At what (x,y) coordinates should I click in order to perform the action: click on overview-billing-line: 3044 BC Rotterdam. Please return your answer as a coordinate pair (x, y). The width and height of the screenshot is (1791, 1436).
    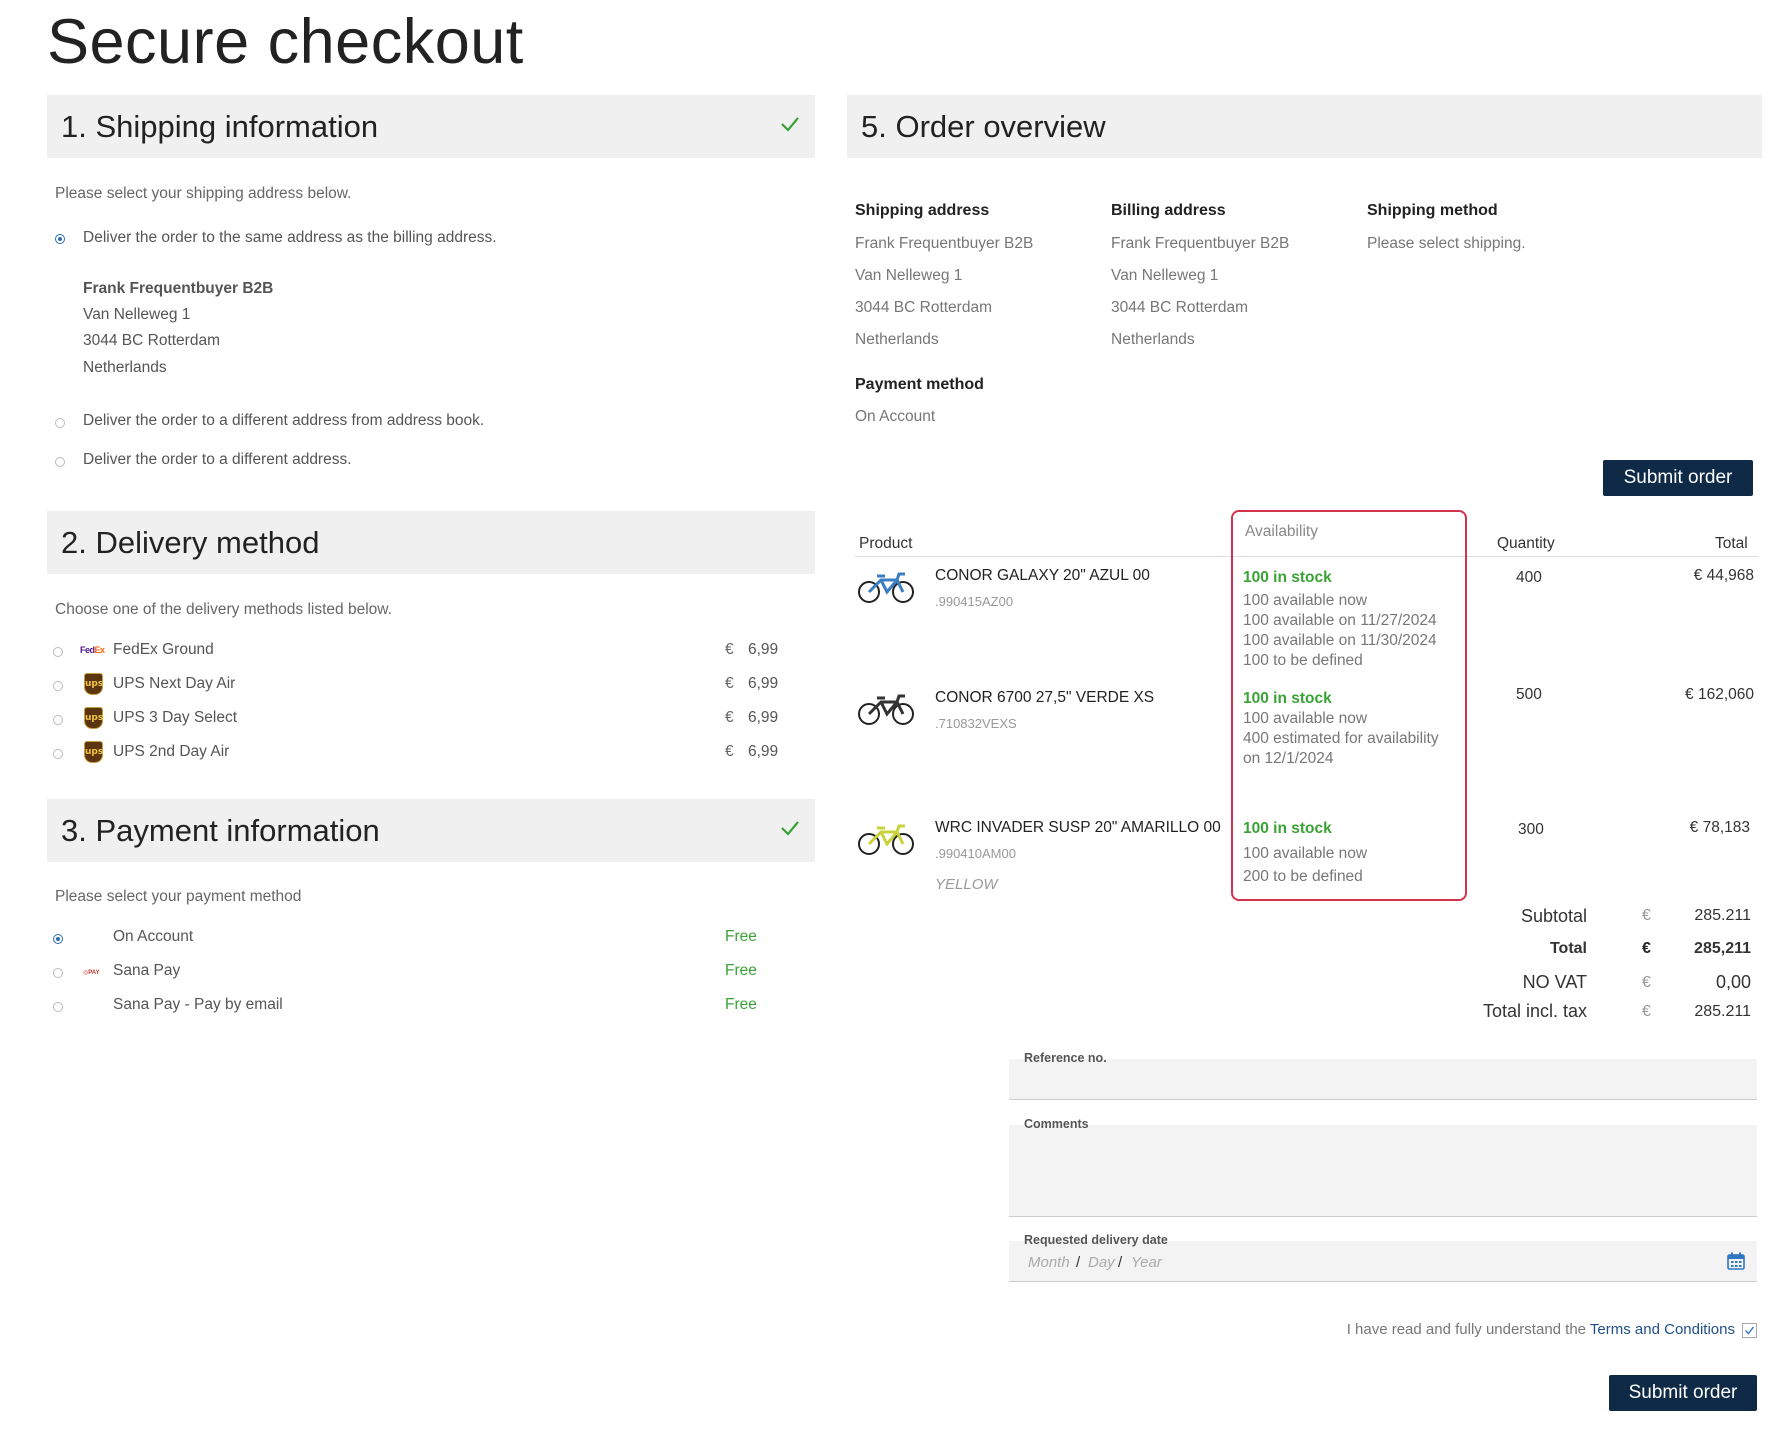
    Looking at the image, I should click on (1179, 307).